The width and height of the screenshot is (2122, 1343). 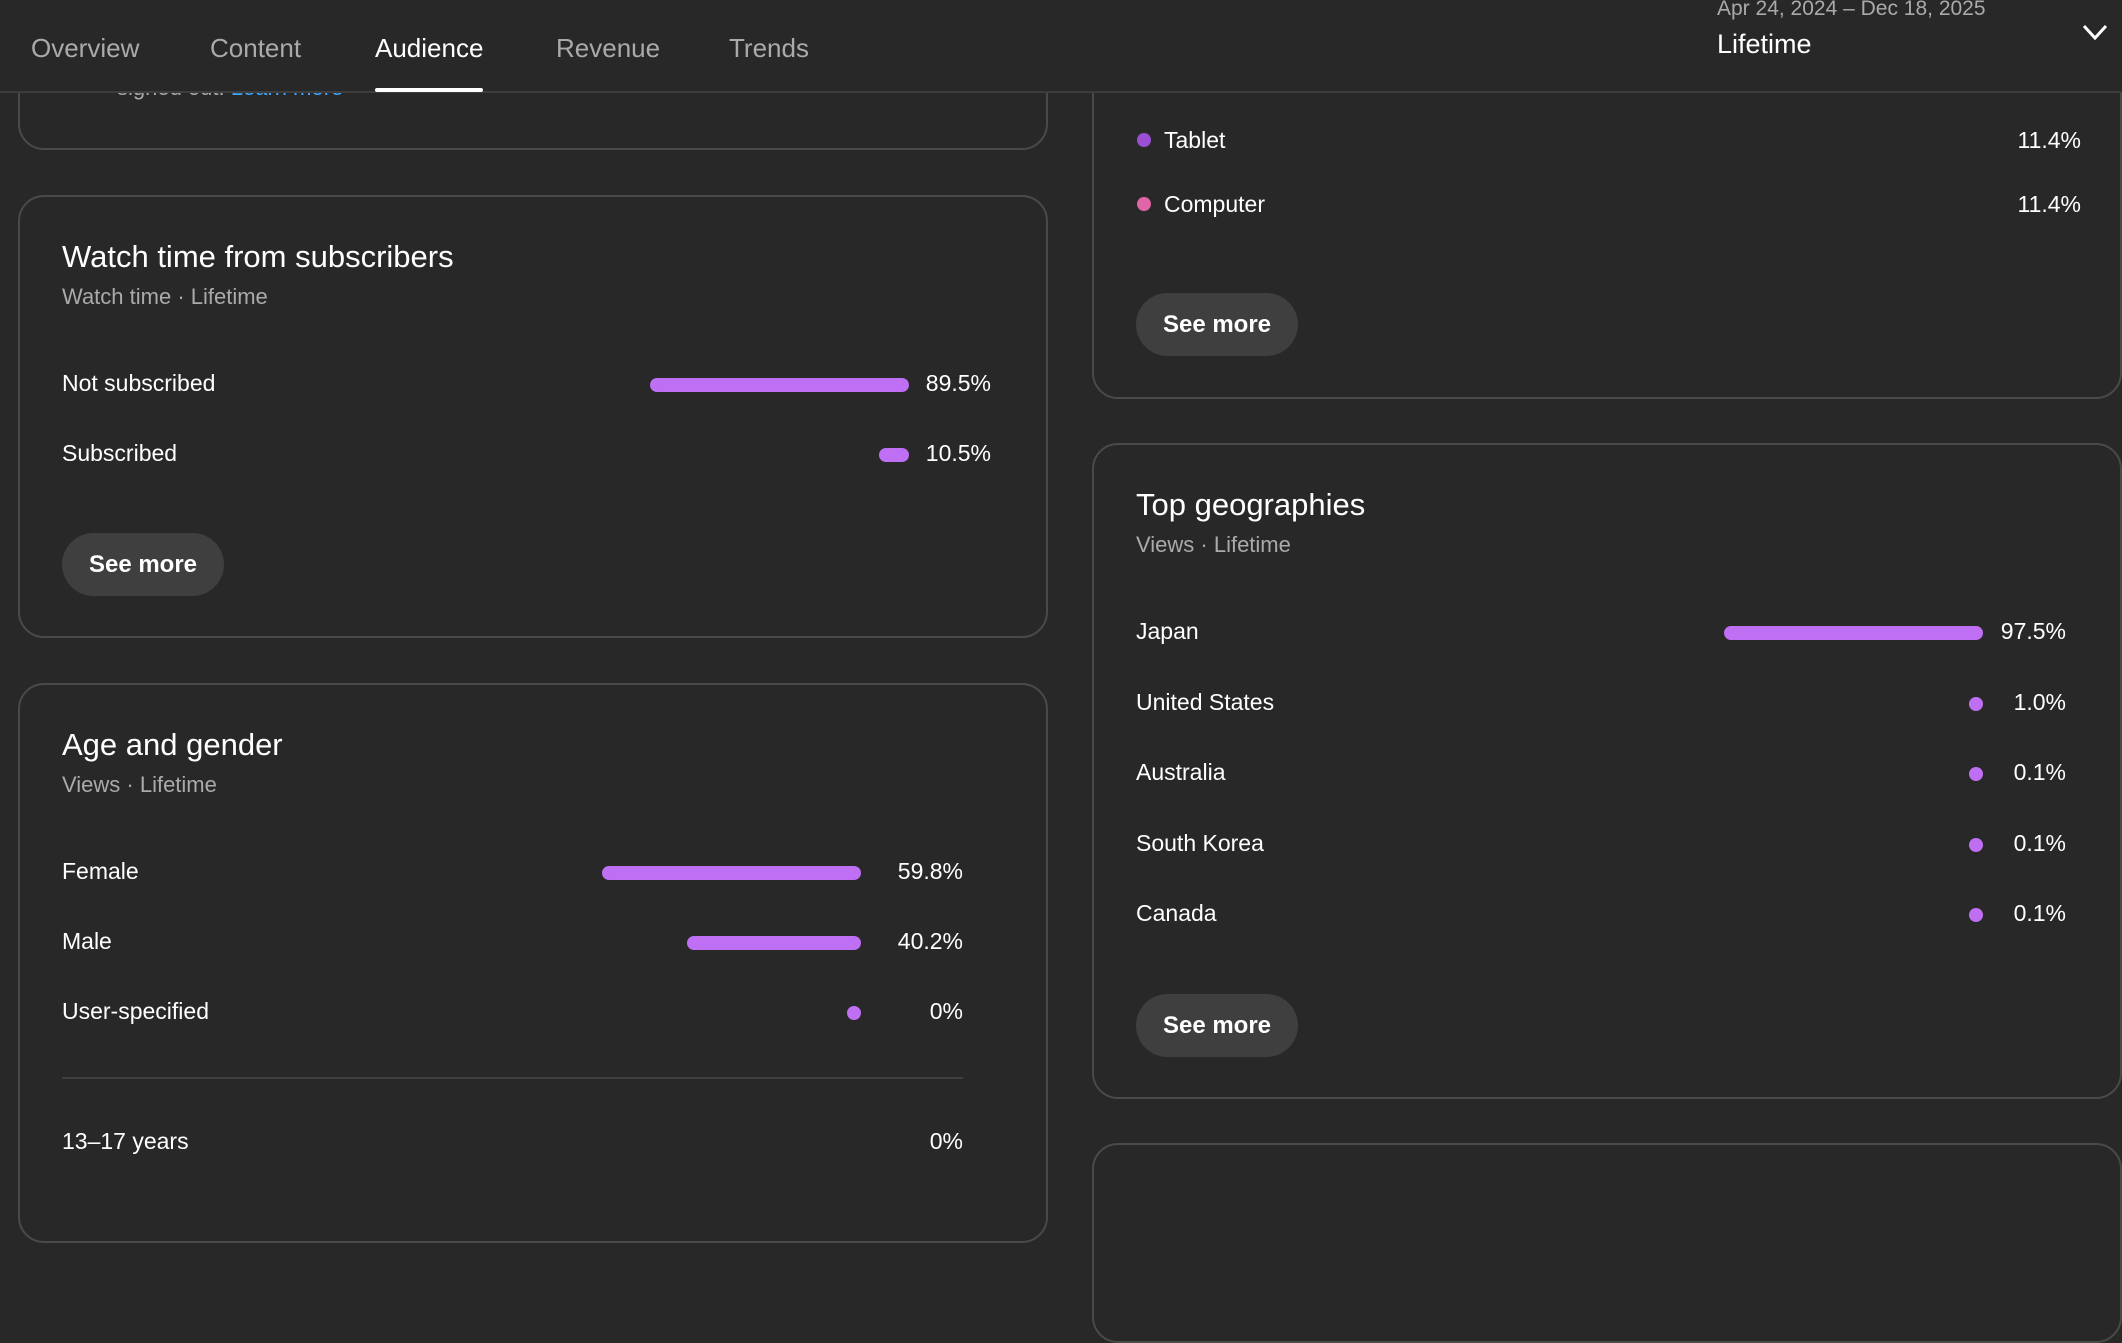 I want to click on row-label: Male, so click(x=87, y=941).